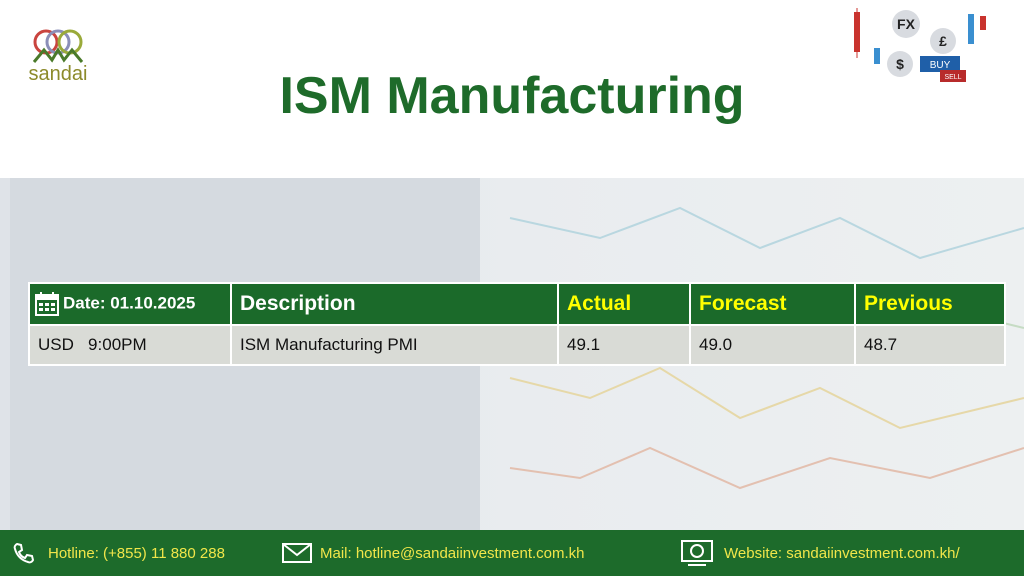  What do you see at coordinates (24, 553) in the screenshot?
I see `phone-icon` at bounding box center [24, 553].